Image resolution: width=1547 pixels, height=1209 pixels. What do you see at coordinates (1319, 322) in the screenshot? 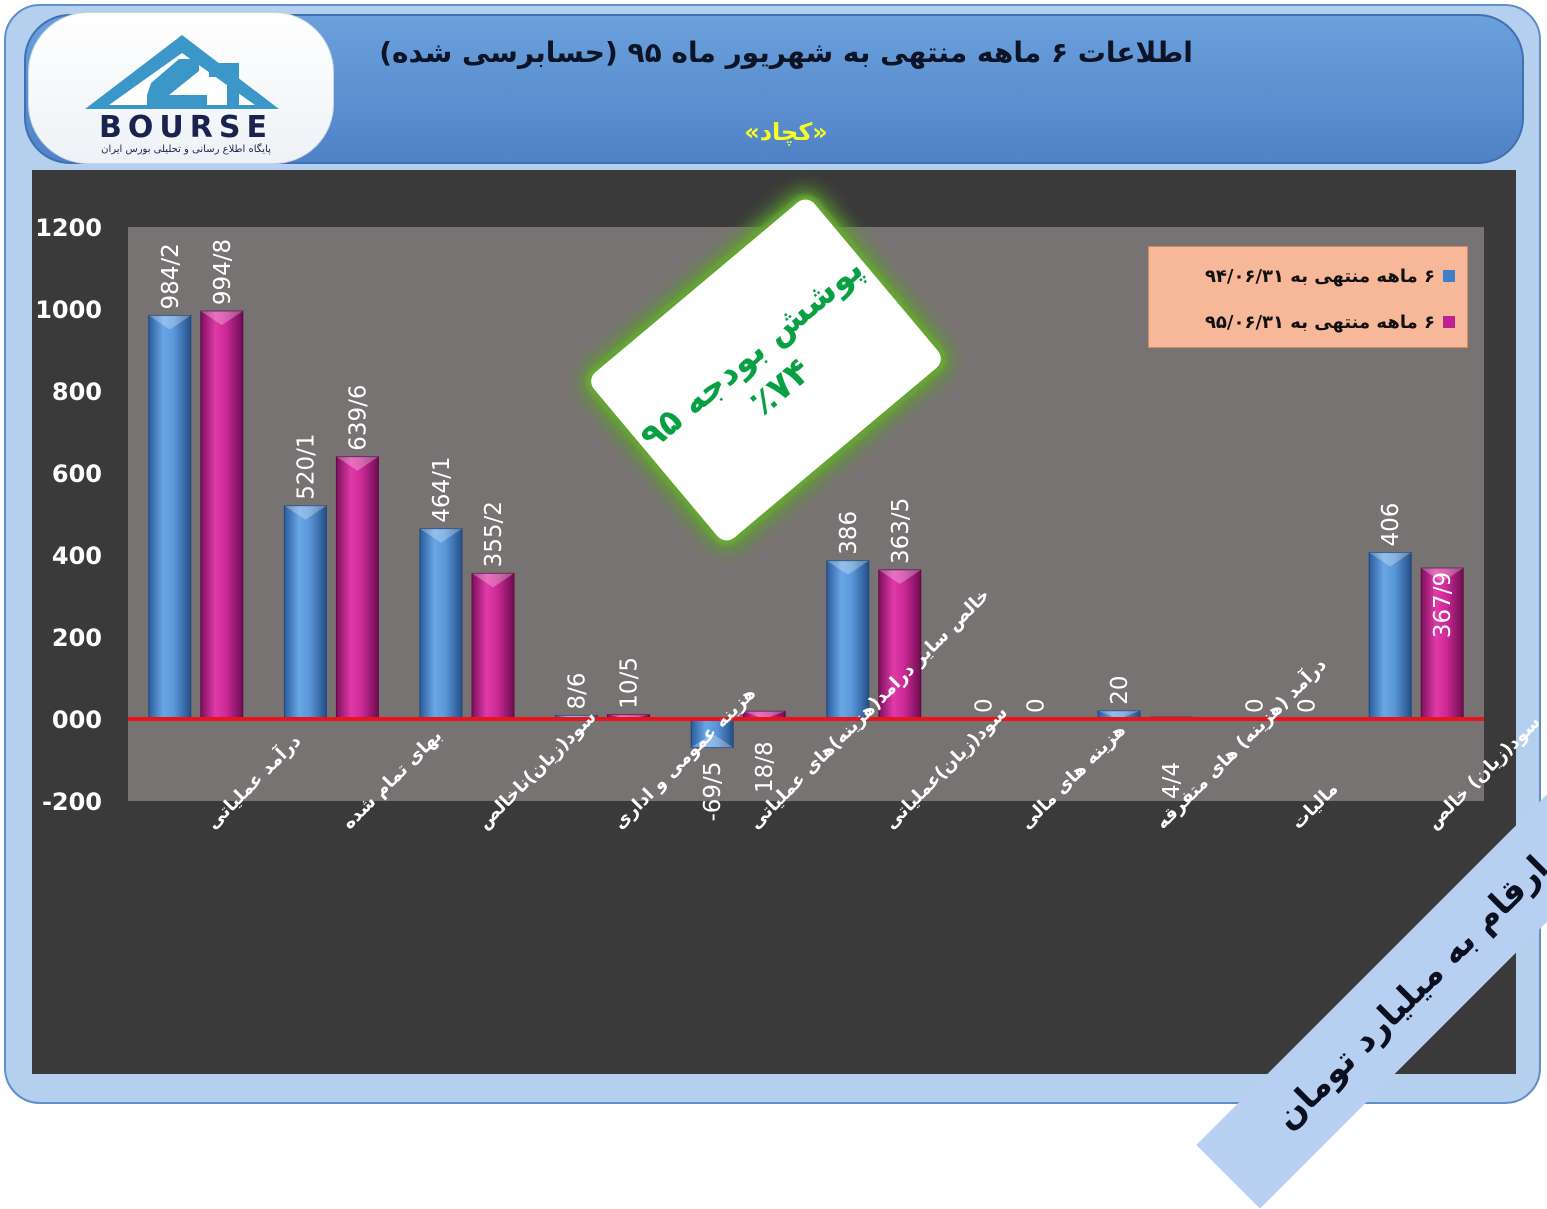
I see `legend-label-2: ۶ ماهه منتهی به ۹۵/۰۶/۳۱` at bounding box center [1319, 322].